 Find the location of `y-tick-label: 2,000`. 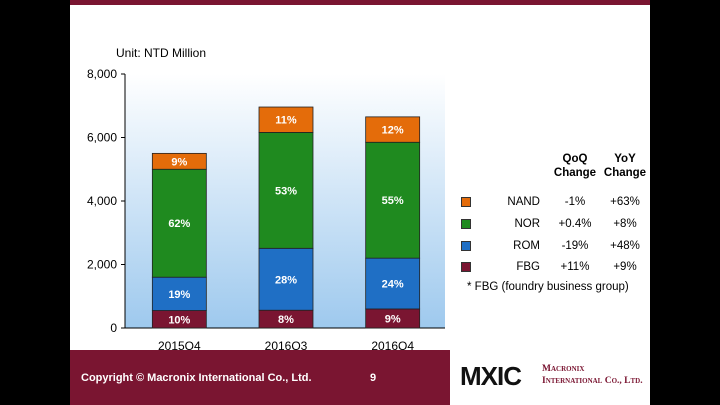

y-tick-label: 2,000 is located at coordinates (102, 265).